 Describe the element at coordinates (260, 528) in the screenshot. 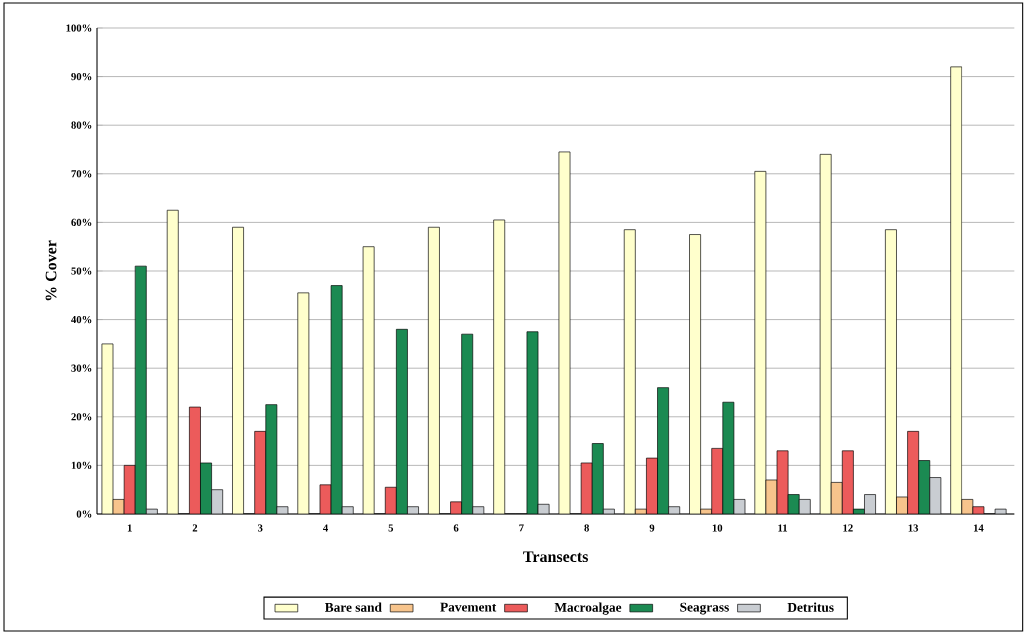

I see `x-tick-label: 3` at that location.